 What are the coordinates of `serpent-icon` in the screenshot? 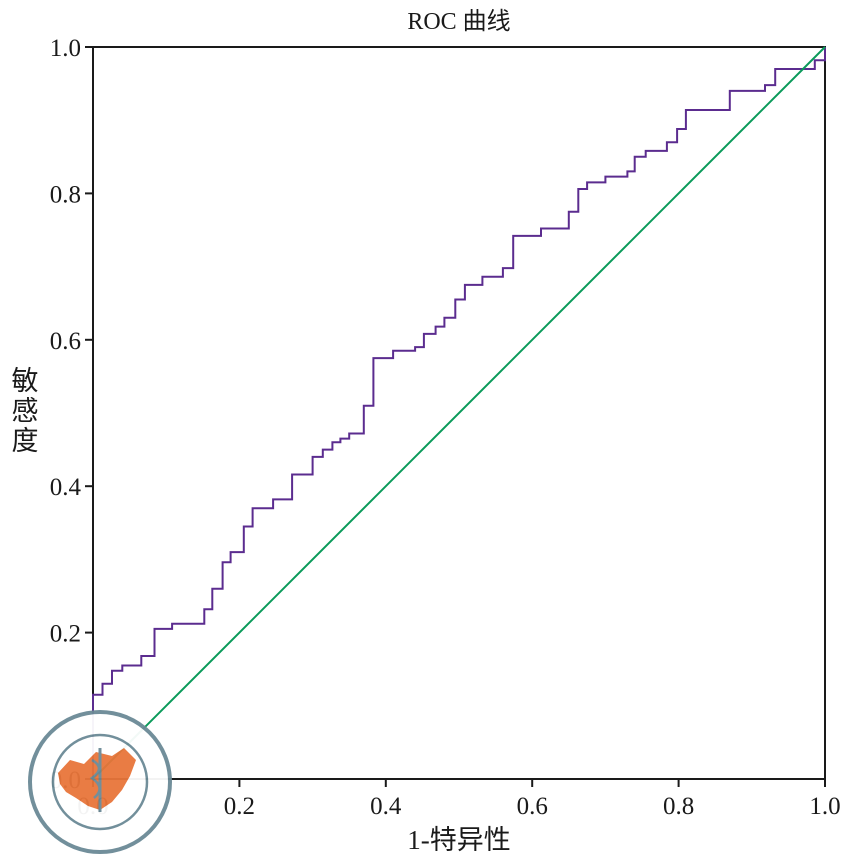 It's located at (95, 778).